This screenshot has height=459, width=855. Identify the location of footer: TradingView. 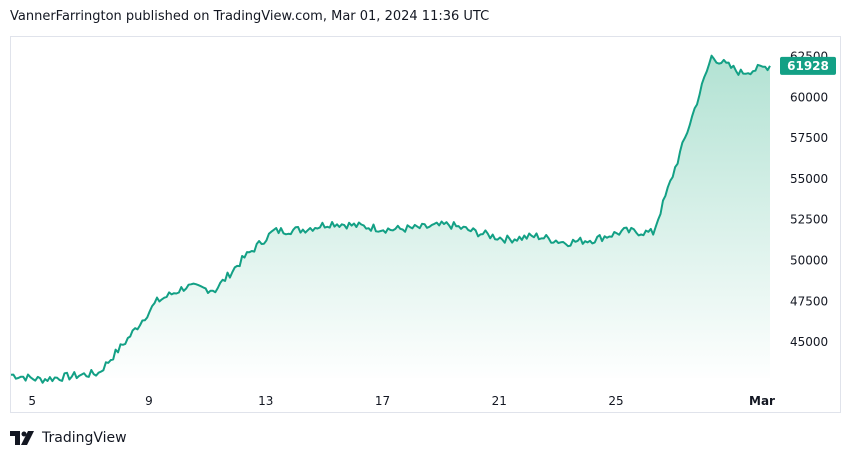
(68, 438).